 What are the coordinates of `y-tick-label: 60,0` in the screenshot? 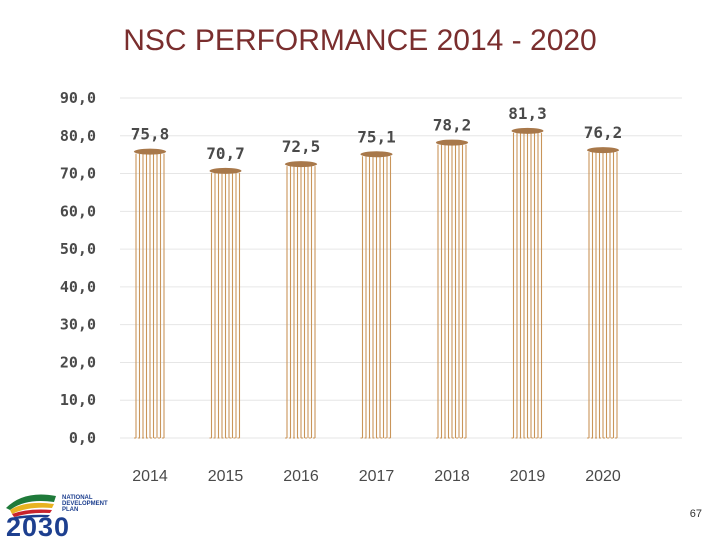 It's located at (78, 211).